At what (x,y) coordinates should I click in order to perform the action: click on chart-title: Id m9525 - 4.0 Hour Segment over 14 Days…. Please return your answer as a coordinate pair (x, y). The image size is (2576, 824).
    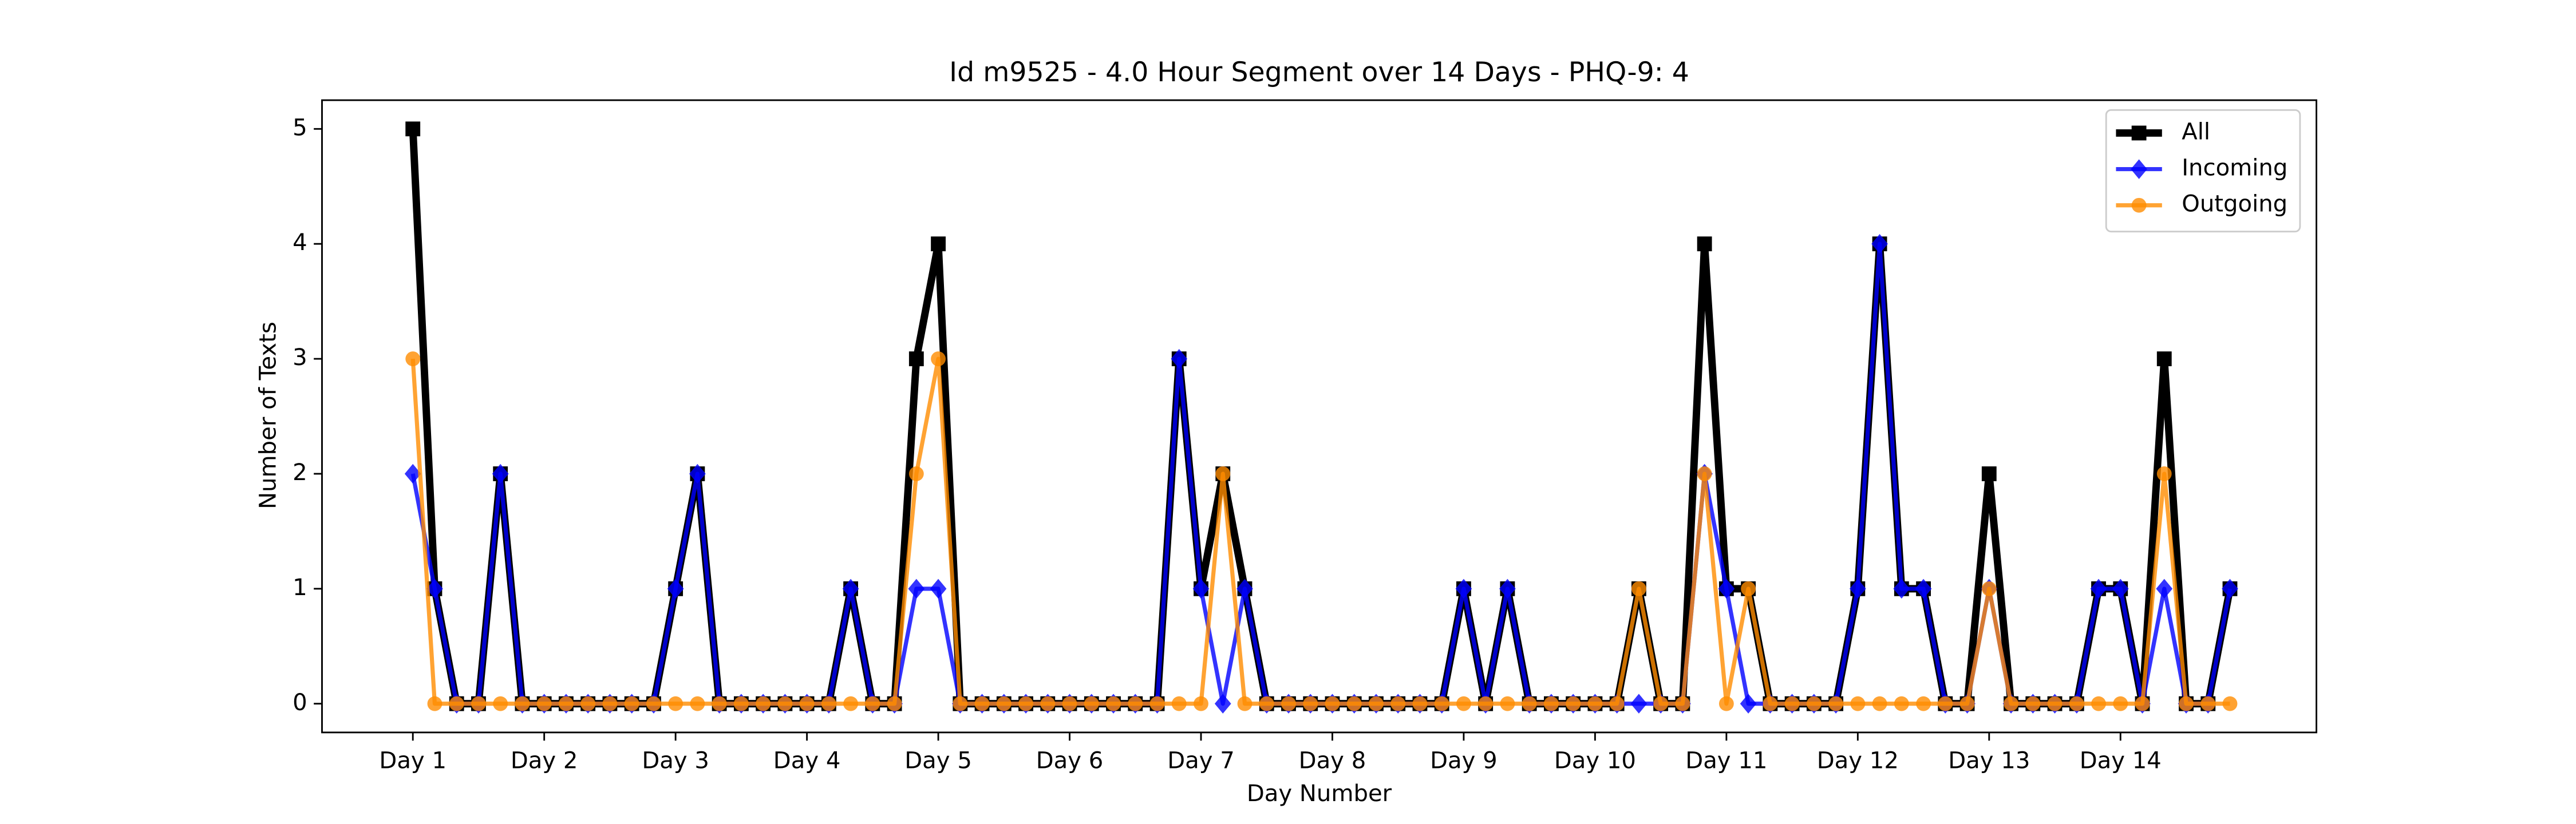
    Looking at the image, I should click on (1319, 72).